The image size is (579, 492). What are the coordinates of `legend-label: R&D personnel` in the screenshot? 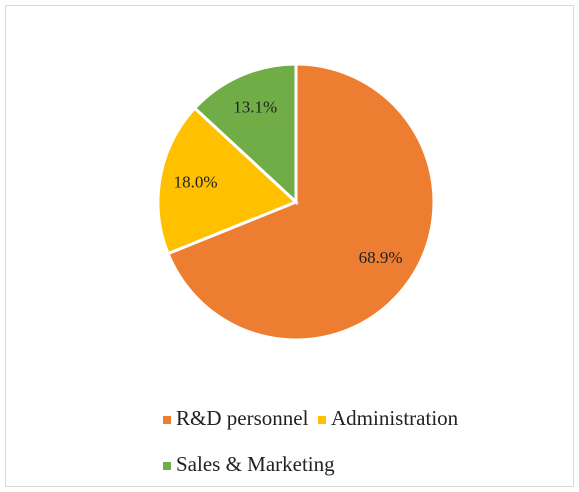 It's located at (242, 418).